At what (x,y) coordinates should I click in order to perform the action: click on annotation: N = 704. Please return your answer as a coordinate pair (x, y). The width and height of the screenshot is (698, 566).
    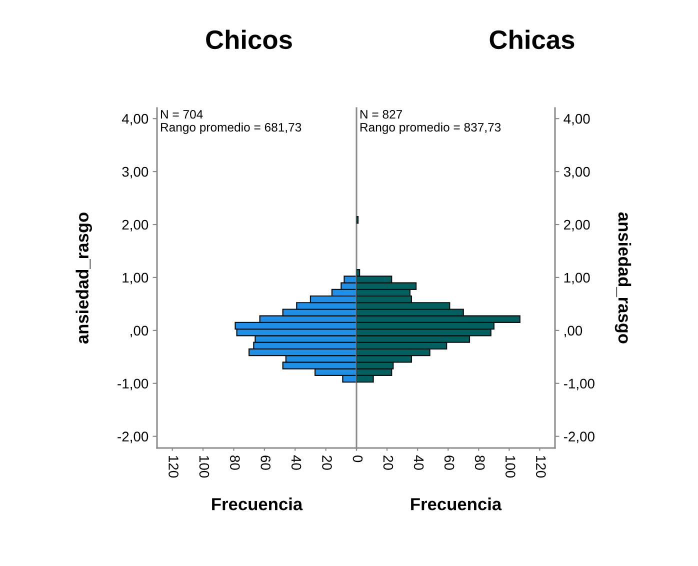
    Looking at the image, I should click on (181, 114).